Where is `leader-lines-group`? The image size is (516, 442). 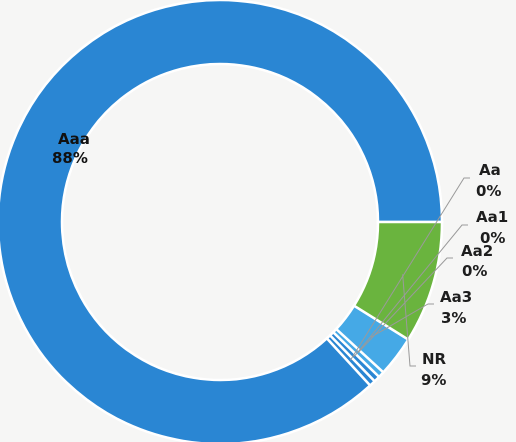
leader-lines-group is located at coordinates (410, 272).